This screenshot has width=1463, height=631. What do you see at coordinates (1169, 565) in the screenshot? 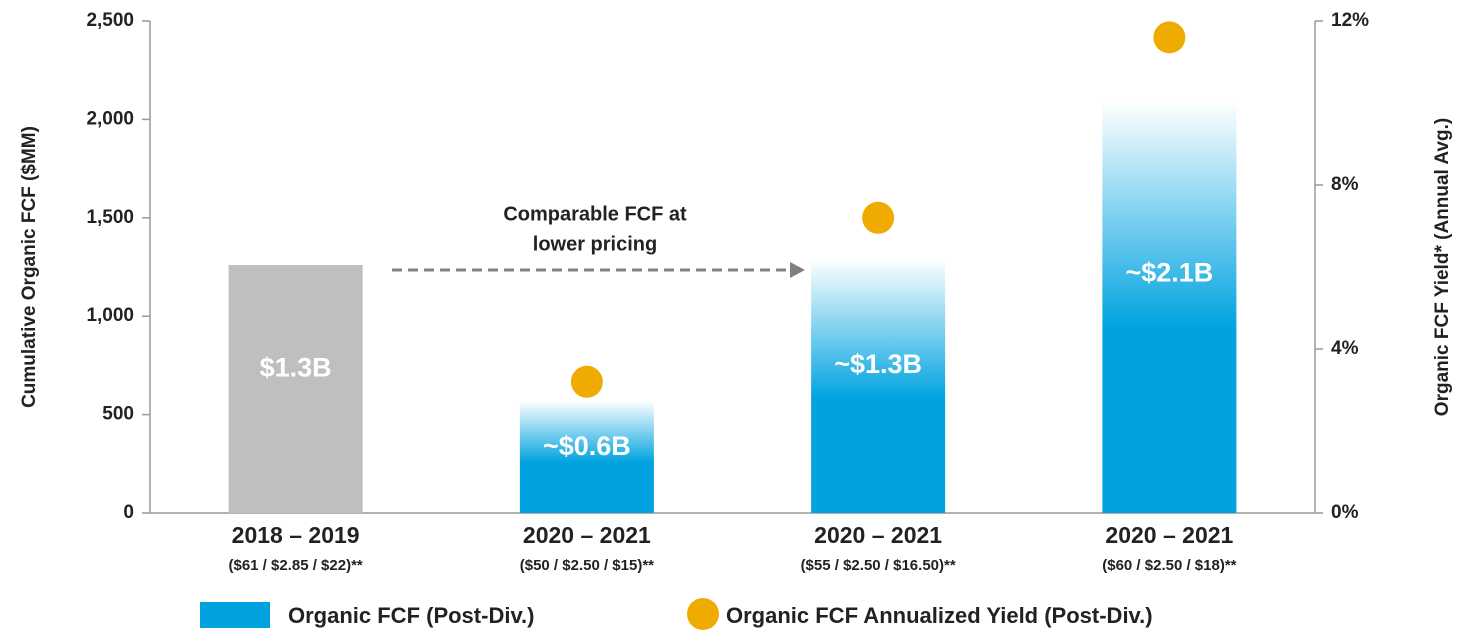
I see `x-tick-note: ($60 / $2.50 / $18)**` at bounding box center [1169, 565].